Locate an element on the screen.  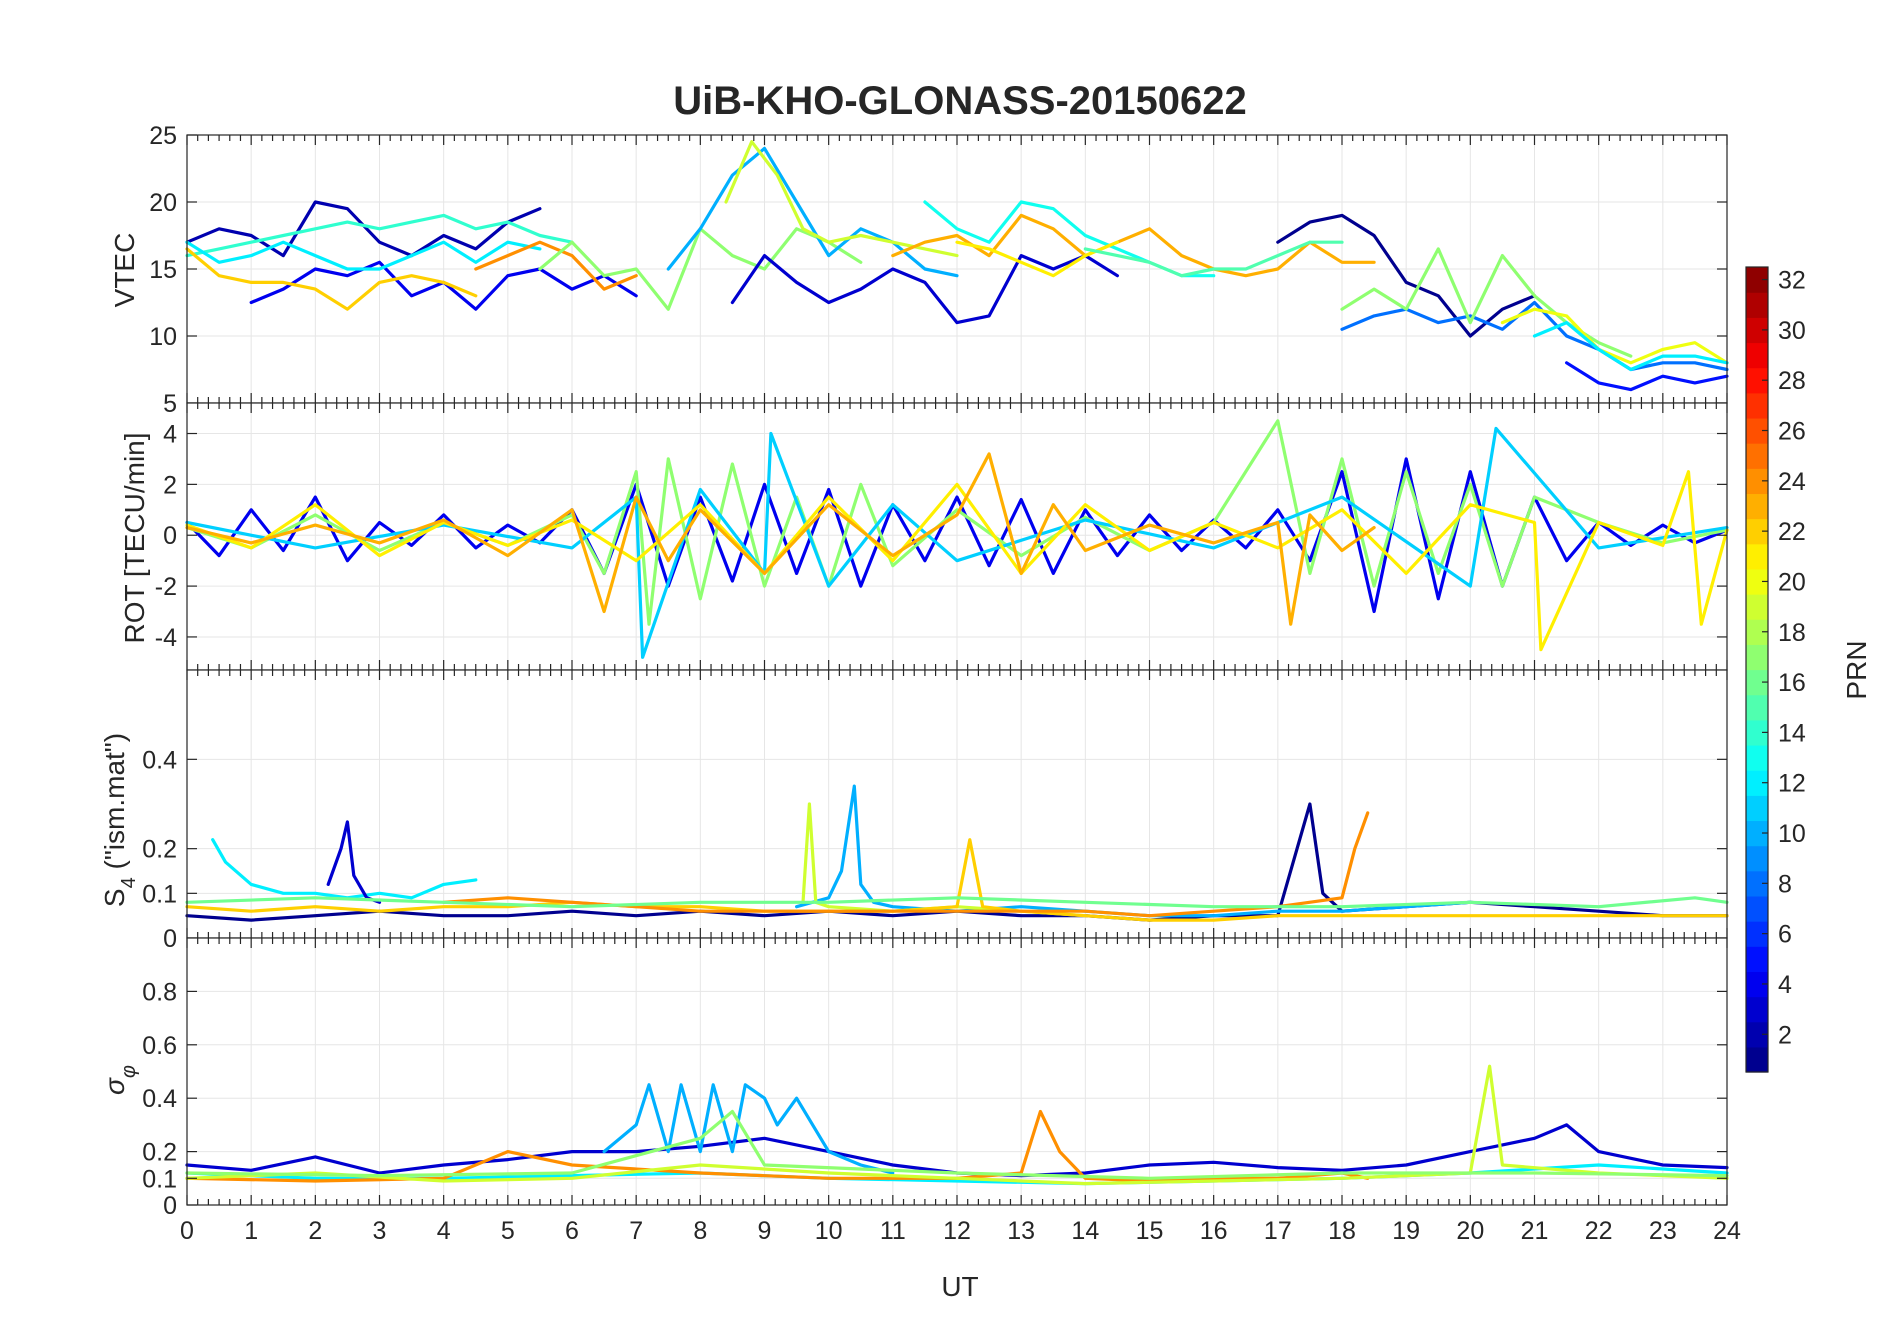
tick-label-y: 0 is located at coordinates (170, 1206).